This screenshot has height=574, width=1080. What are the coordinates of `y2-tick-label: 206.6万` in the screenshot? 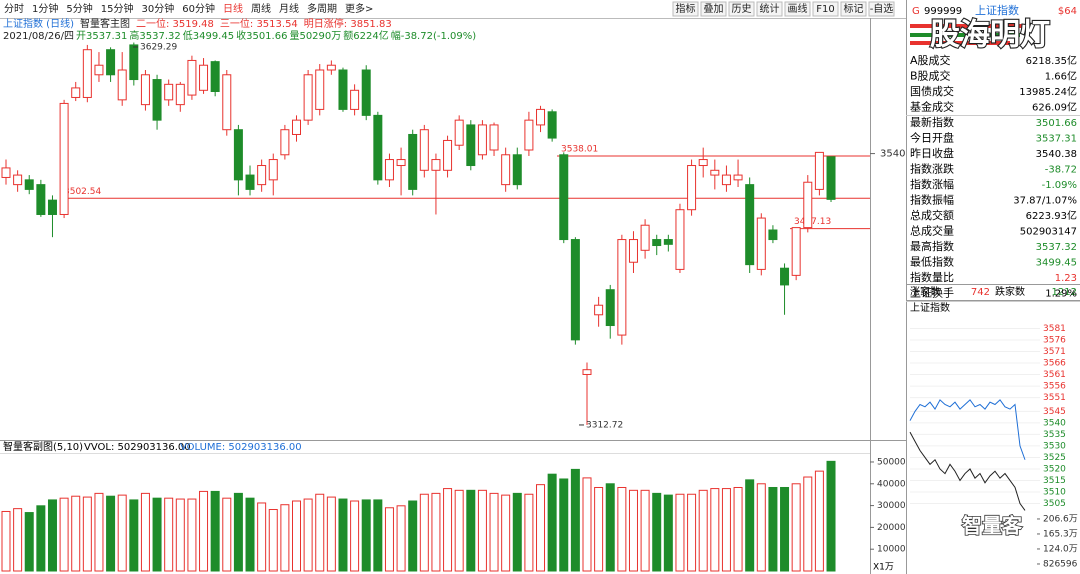 It's located at (1060, 519).